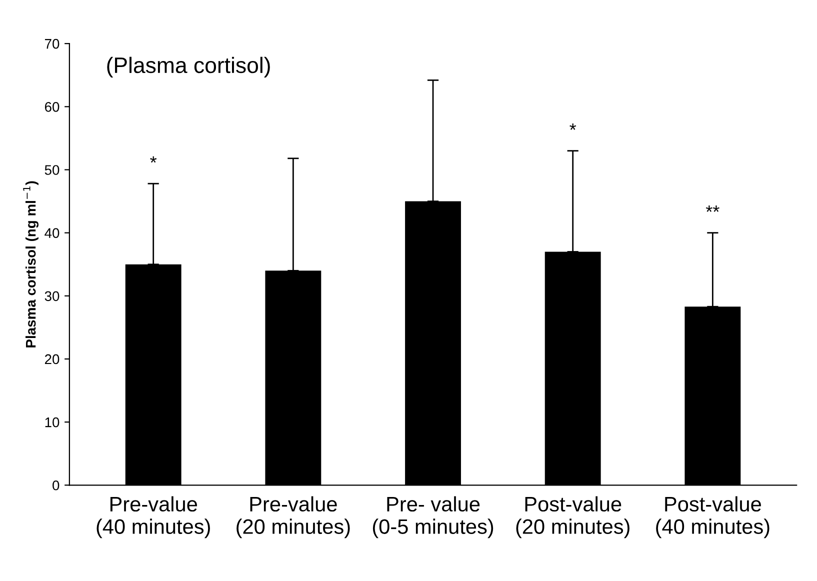 This screenshot has height=581, width=817. I want to click on text: (Plasma cortisol), so click(188, 67).